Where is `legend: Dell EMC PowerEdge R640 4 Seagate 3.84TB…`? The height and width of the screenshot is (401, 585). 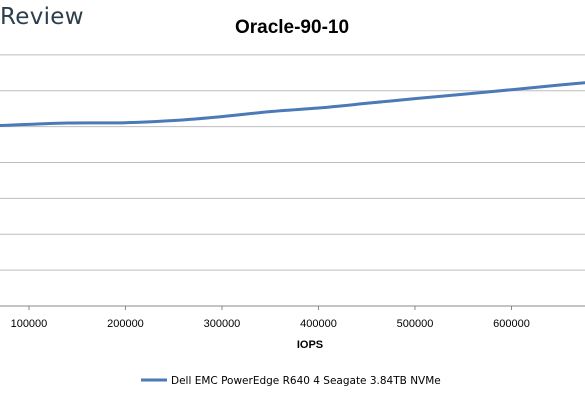 legend: Dell EMC PowerEdge R640 4 Seagate 3.84TB… is located at coordinates (291, 381).